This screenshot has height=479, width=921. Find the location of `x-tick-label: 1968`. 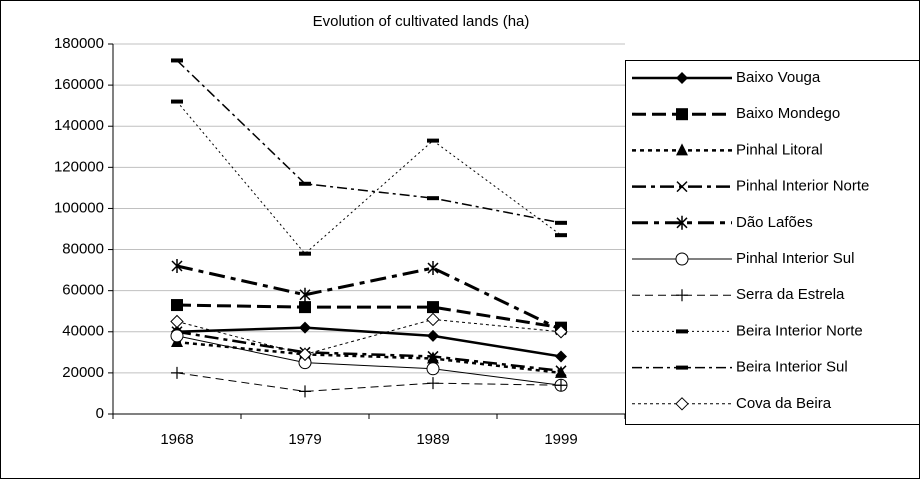

x-tick-label: 1968 is located at coordinates (176, 439).